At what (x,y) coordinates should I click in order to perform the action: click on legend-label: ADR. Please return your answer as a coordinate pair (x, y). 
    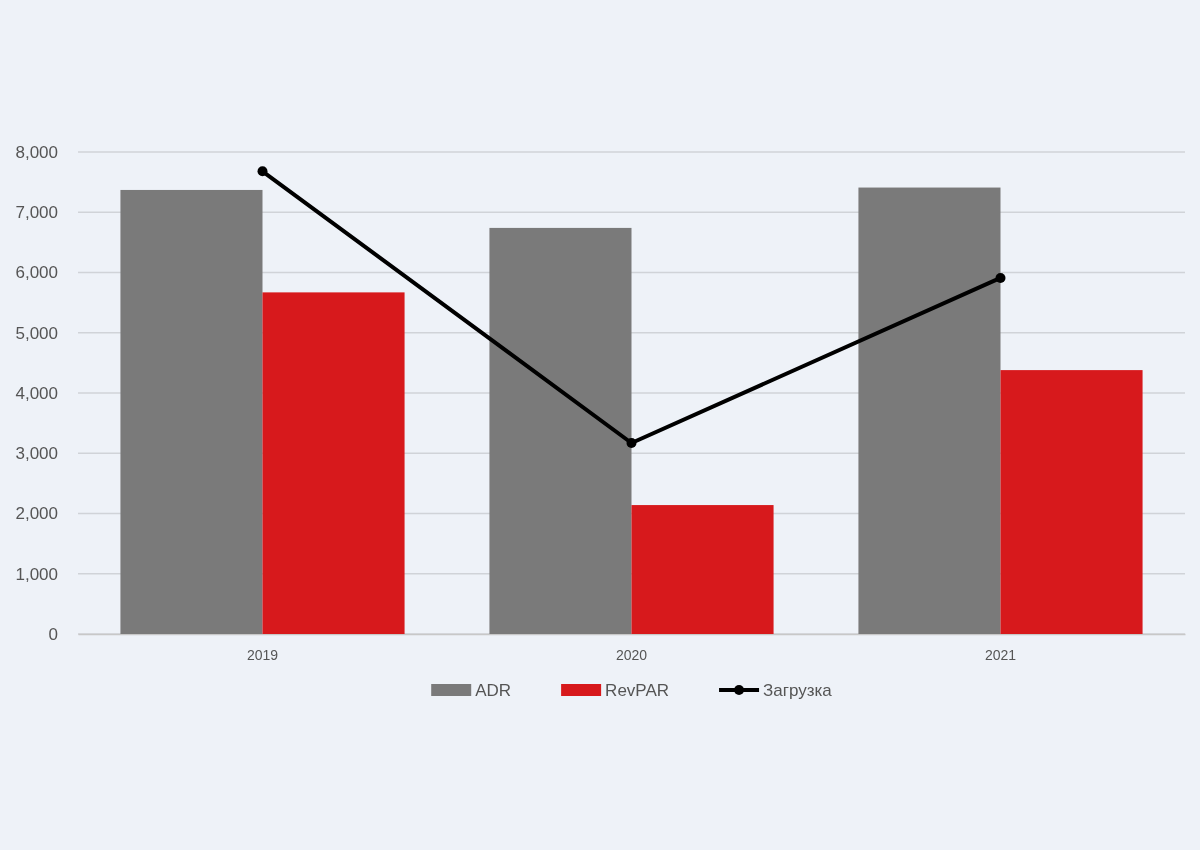
    Looking at the image, I should click on (493, 690).